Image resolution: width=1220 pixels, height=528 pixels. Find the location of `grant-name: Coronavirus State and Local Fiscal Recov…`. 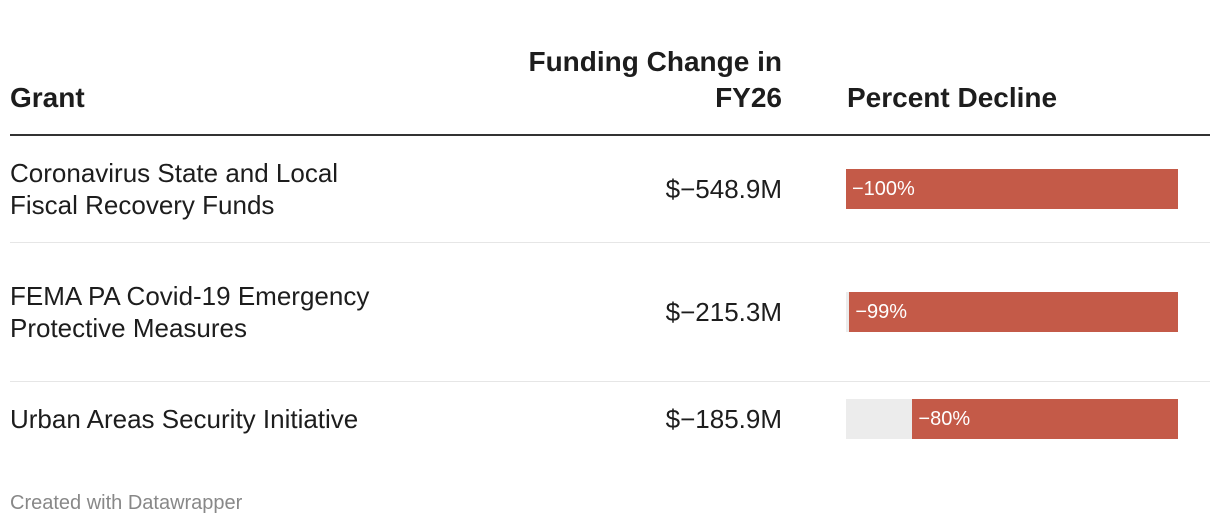

grant-name: Coronavirus State and Local Fiscal Recov… is located at coordinates (174, 189).